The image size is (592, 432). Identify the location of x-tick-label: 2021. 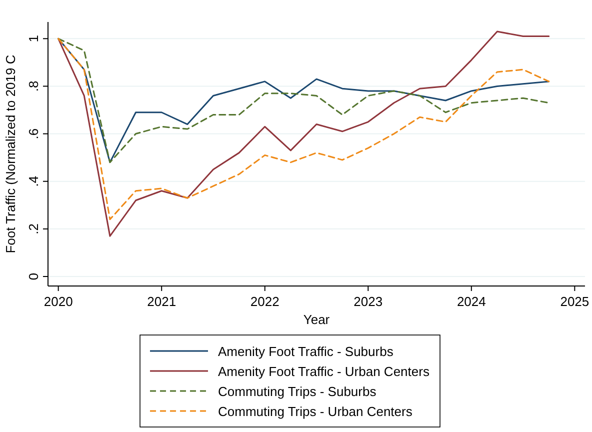
(161, 301).